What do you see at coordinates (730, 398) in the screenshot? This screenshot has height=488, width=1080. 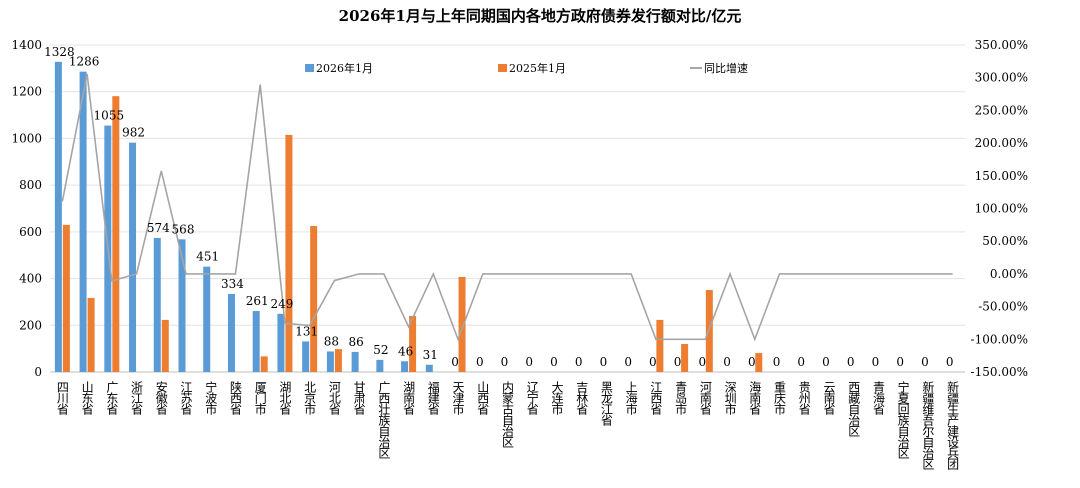 I see `x-tick-label: 深圳市` at bounding box center [730, 398].